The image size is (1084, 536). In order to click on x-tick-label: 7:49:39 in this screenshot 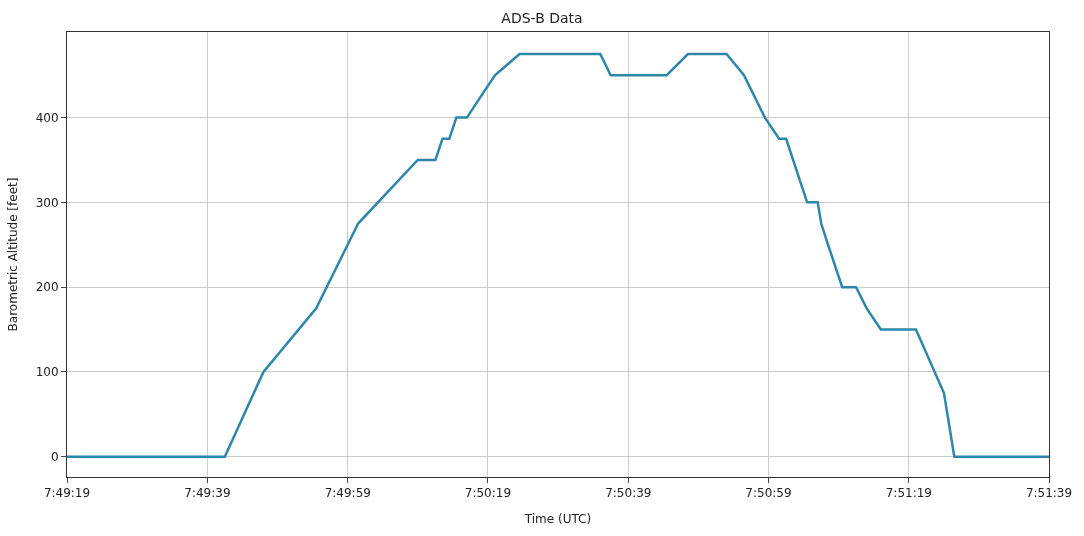, I will do `click(207, 493)`.